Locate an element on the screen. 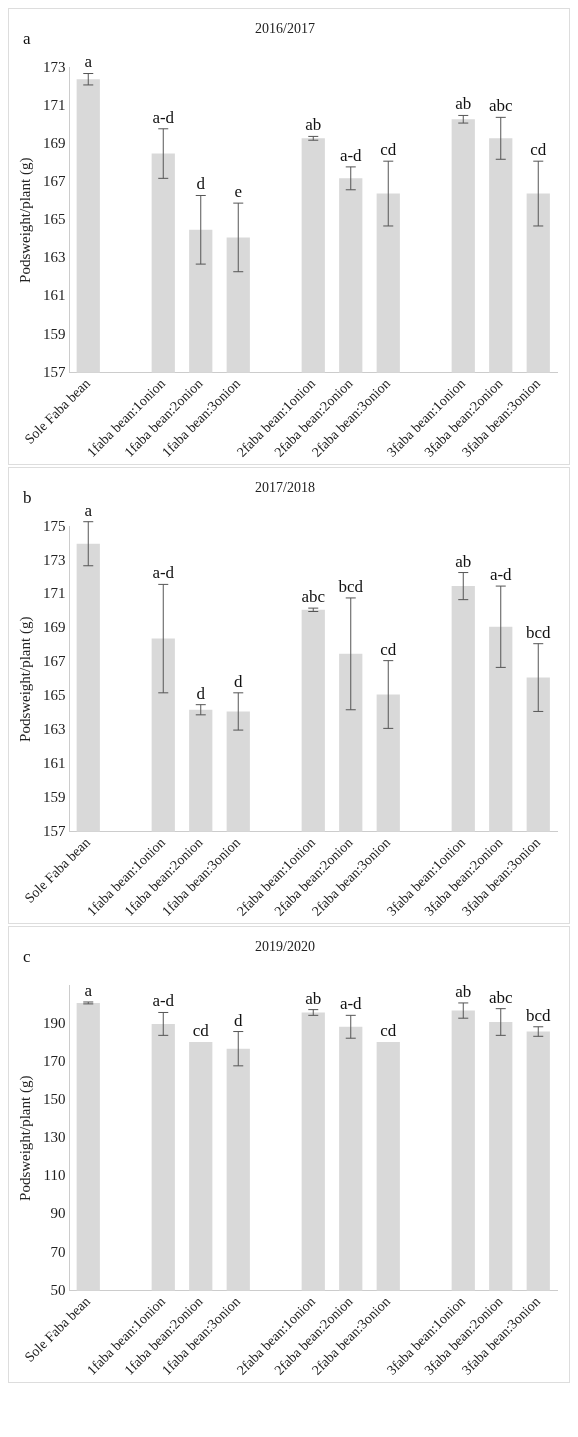  y-tick-label: 190 is located at coordinates (54, 1022).